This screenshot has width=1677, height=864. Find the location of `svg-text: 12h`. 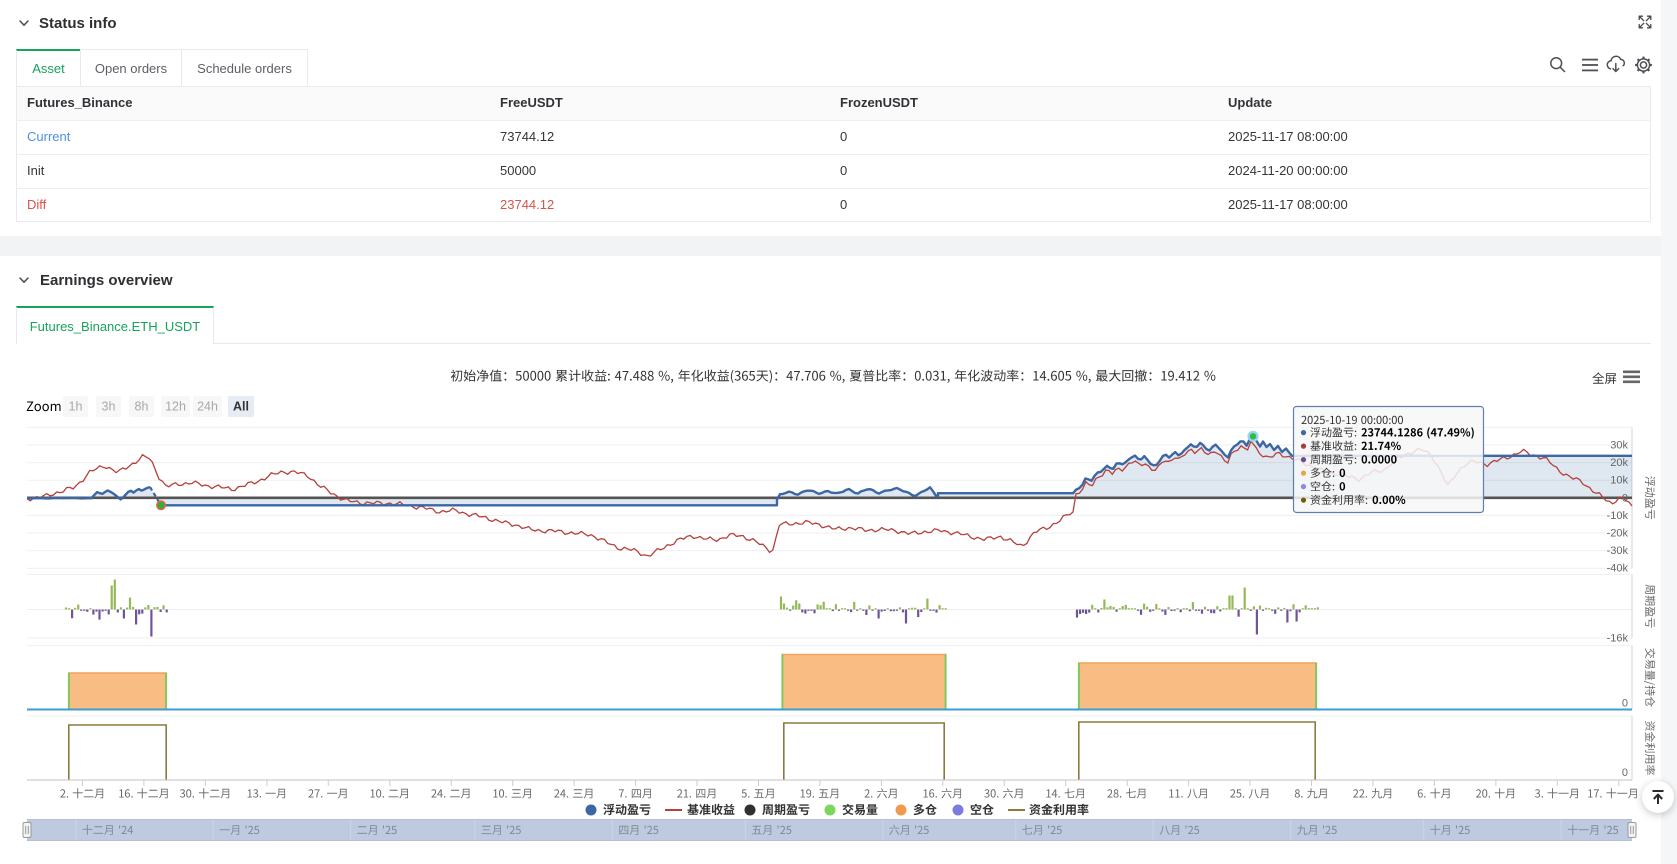

svg-text: 12h is located at coordinates (175, 407).